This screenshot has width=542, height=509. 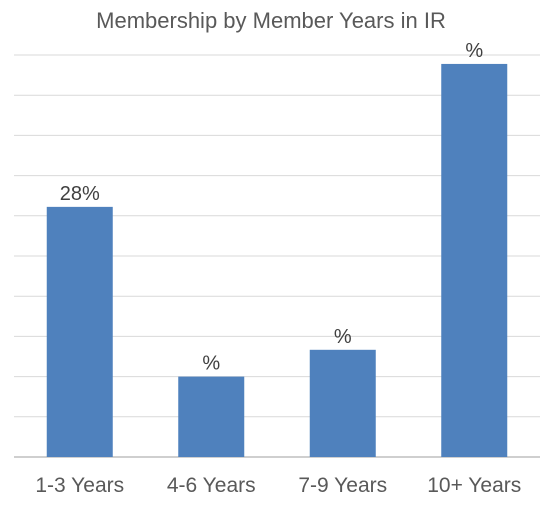 I want to click on x-tick-label-1: 1-3 Years, so click(x=79, y=485).